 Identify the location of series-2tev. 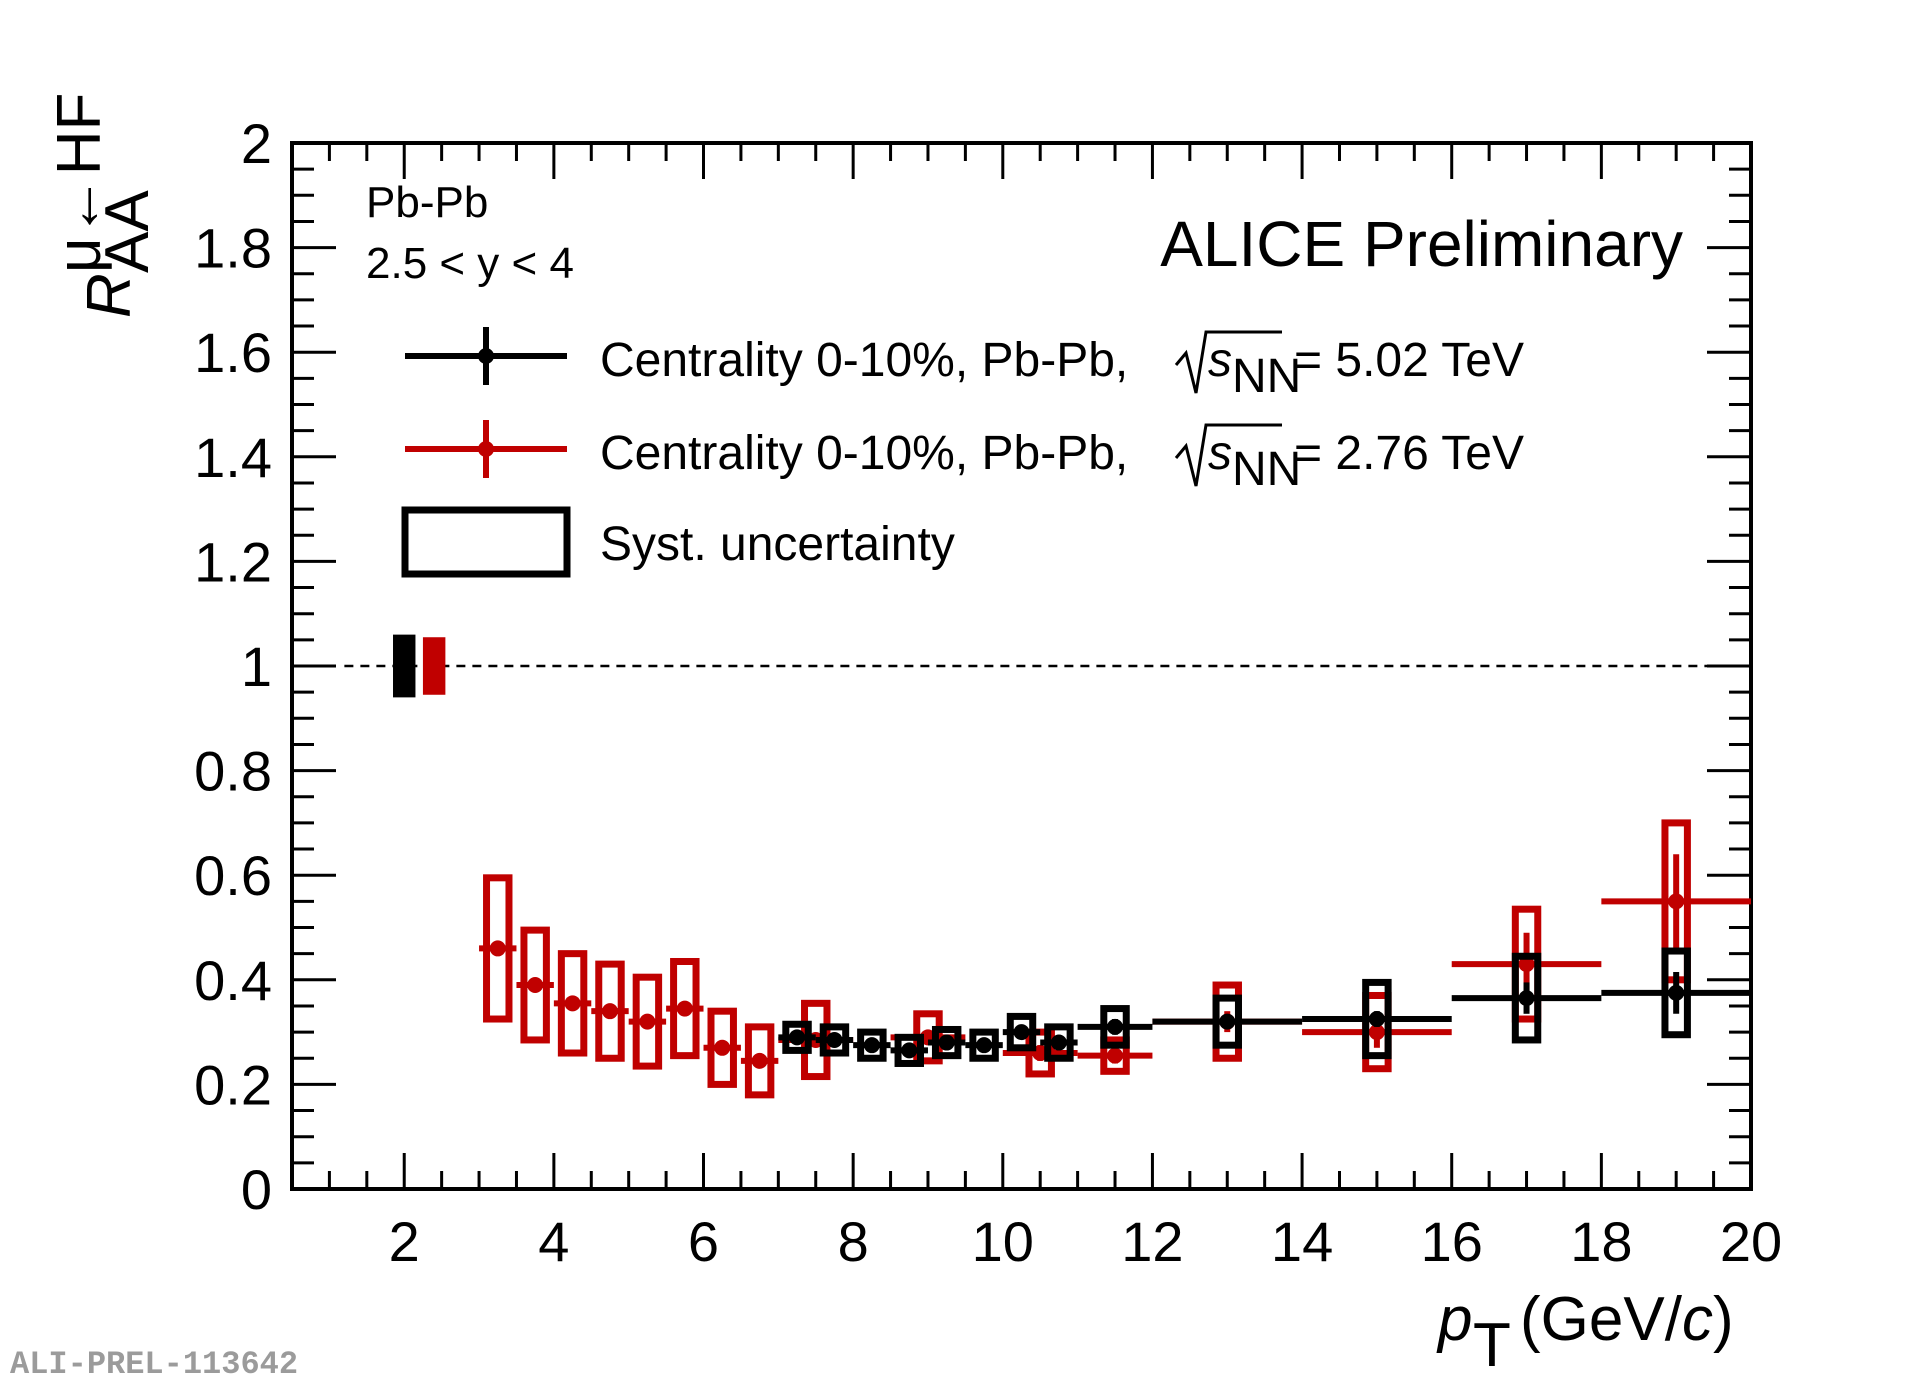
(1115, 959).